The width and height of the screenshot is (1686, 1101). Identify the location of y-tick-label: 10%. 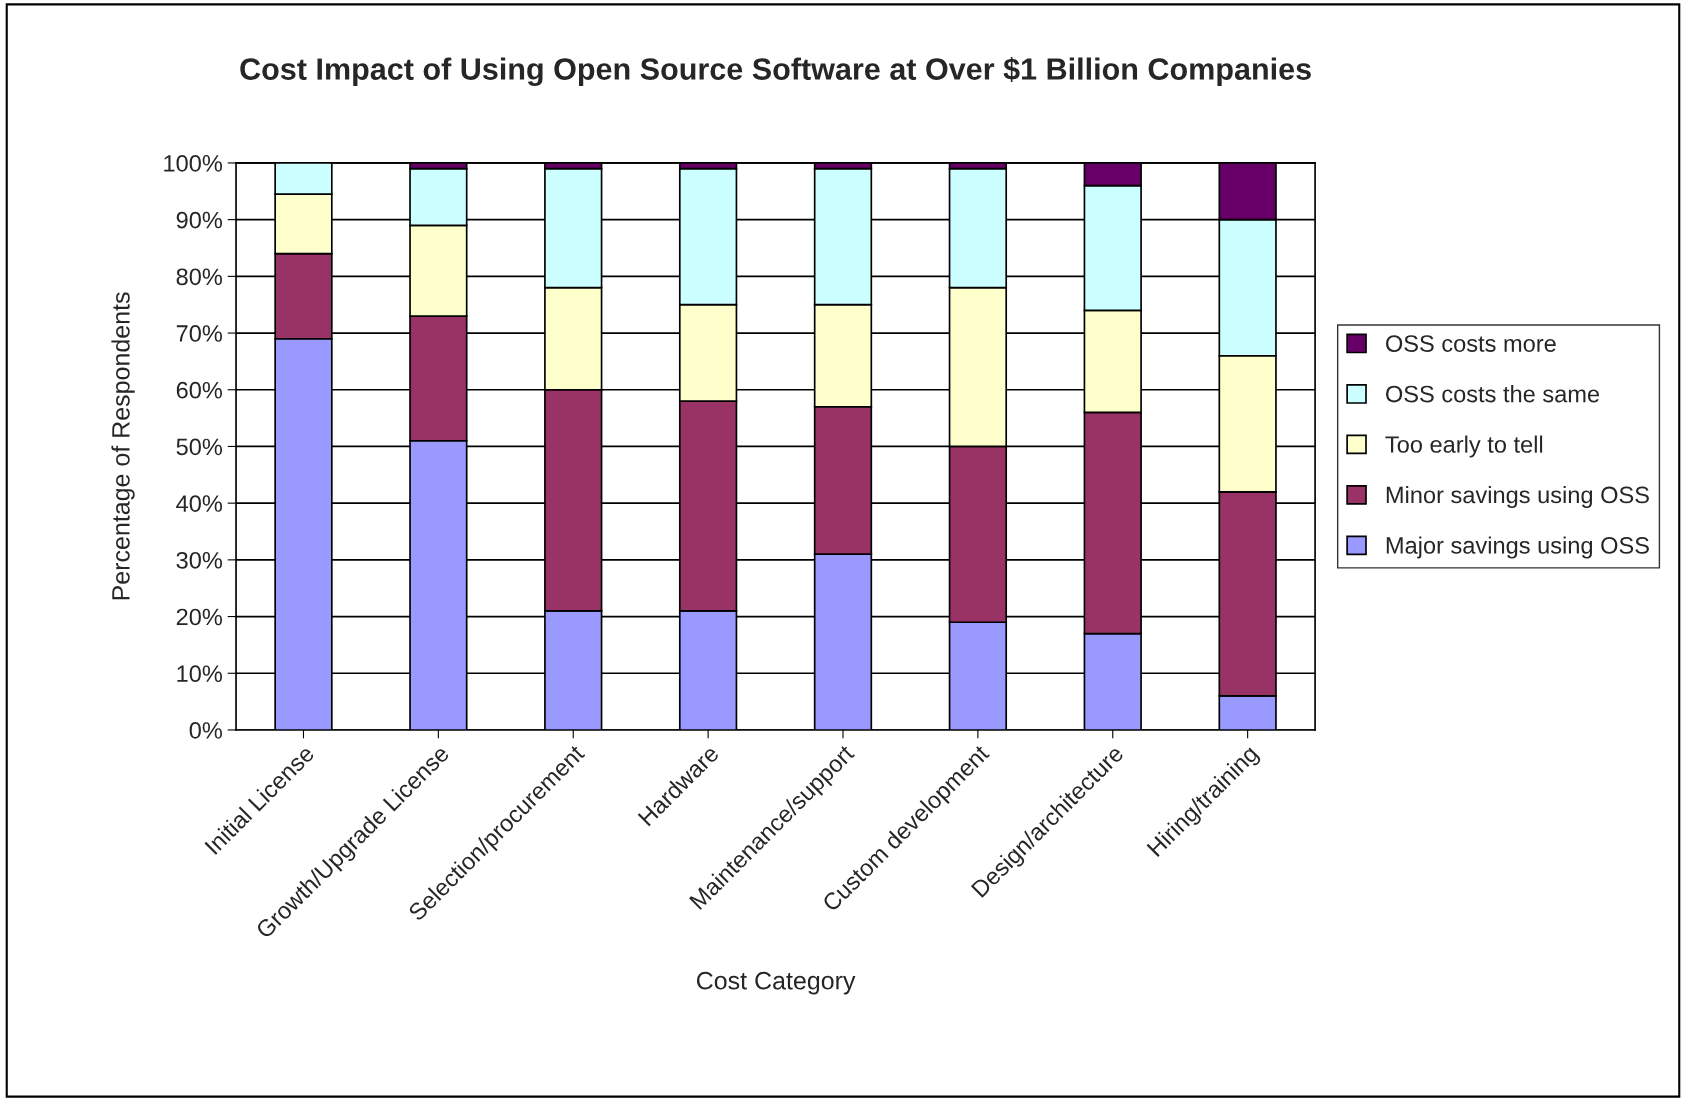
(200, 674).